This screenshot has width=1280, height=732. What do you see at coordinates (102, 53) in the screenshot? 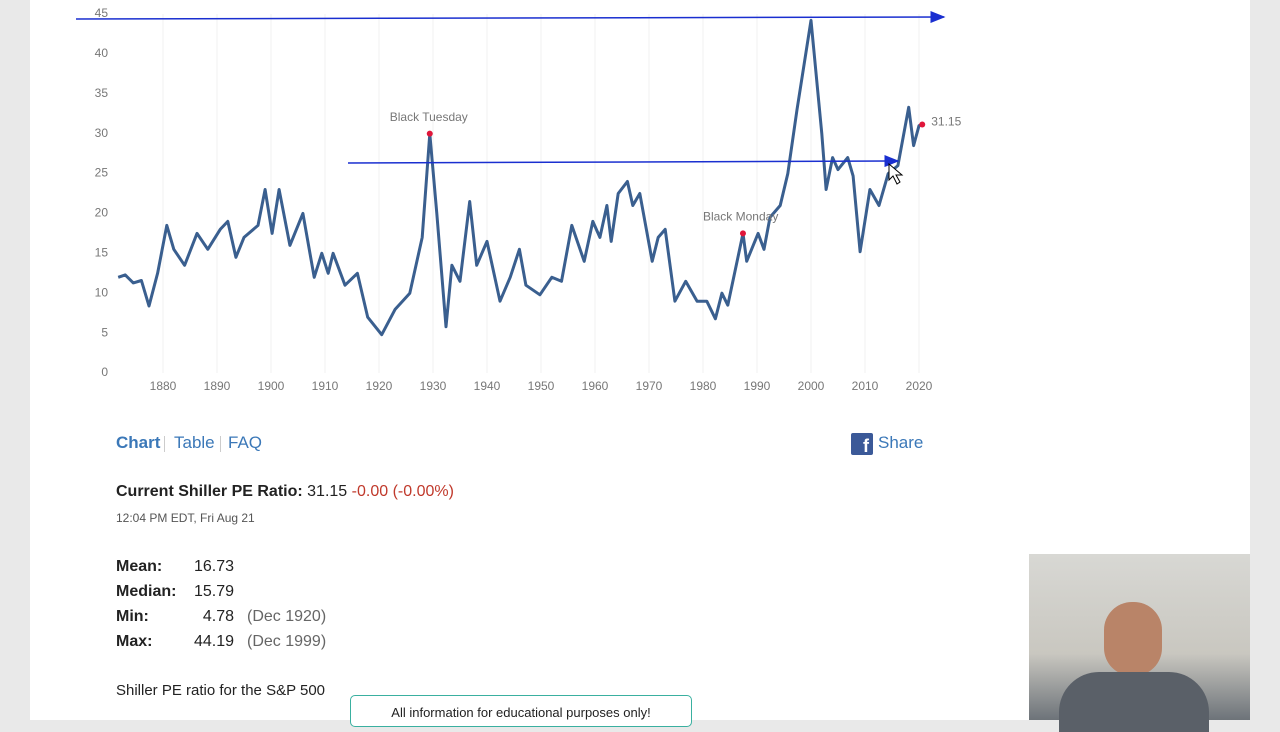
I see `y-tick-label: 40` at bounding box center [102, 53].